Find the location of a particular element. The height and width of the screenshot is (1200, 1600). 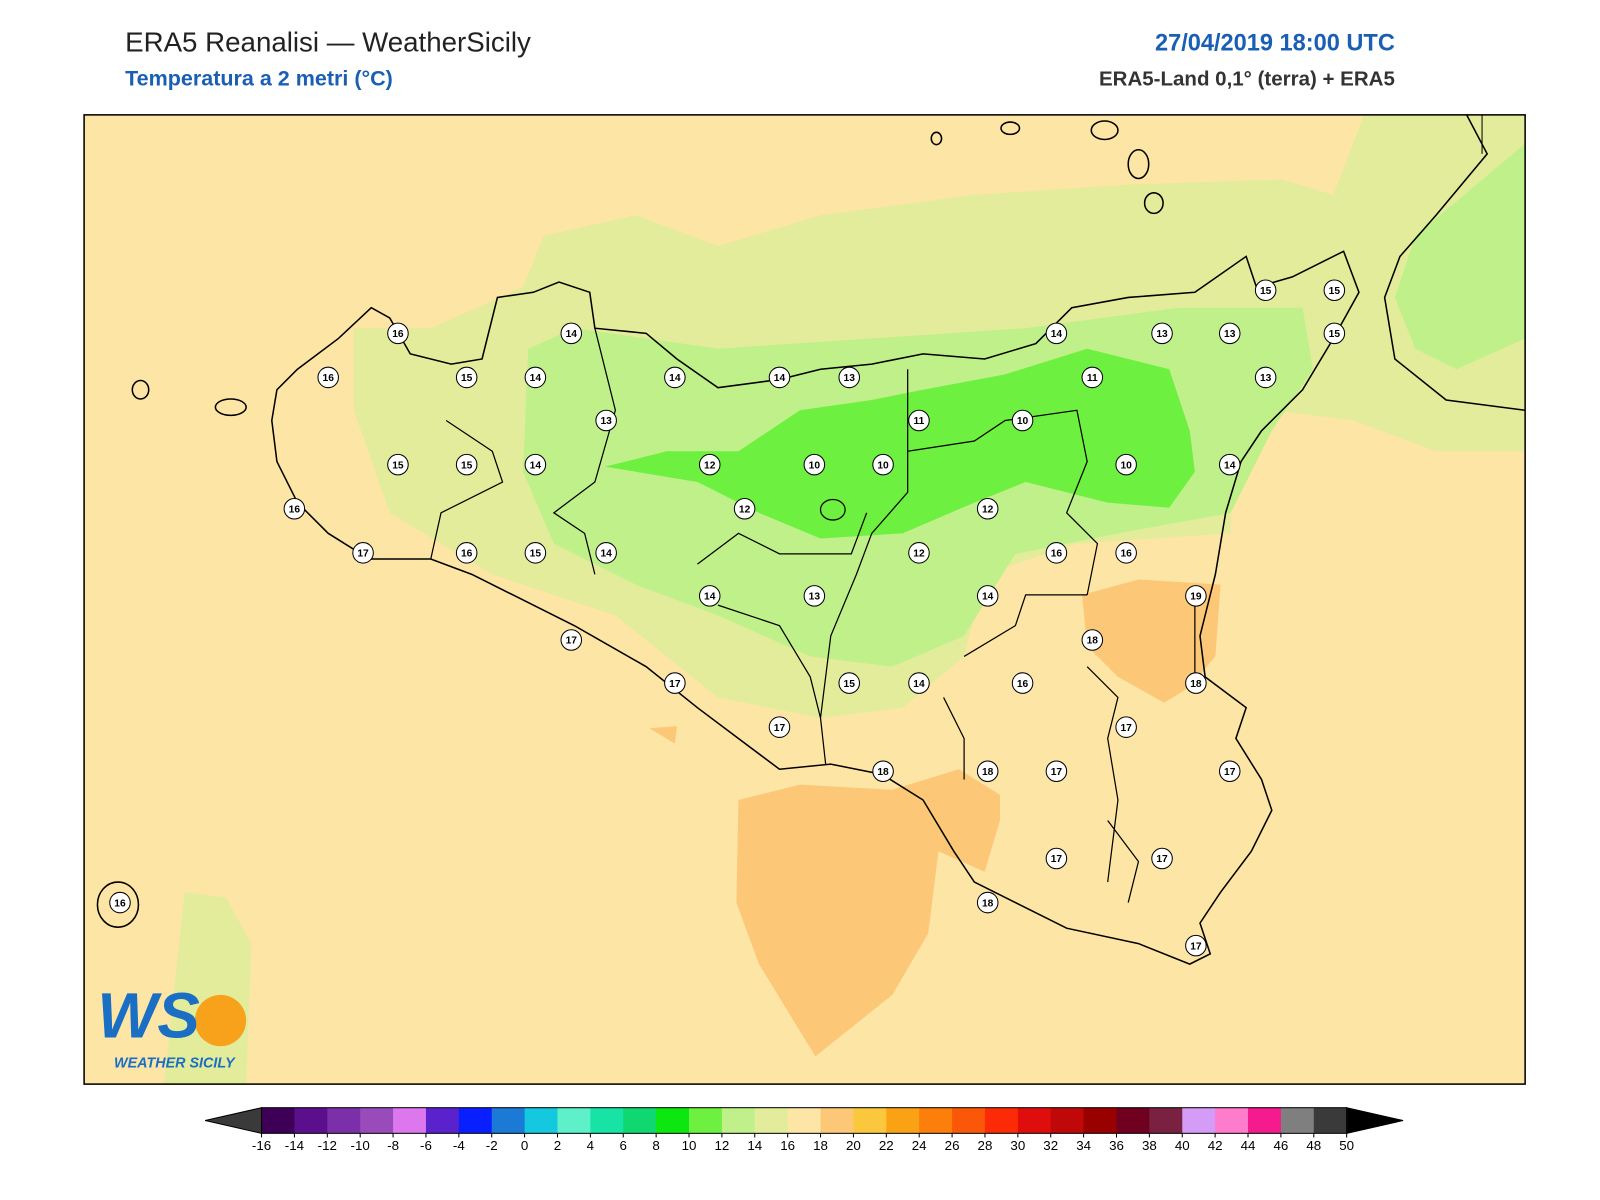

colorbar-tick-label: 34 is located at coordinates (1083, 1145).